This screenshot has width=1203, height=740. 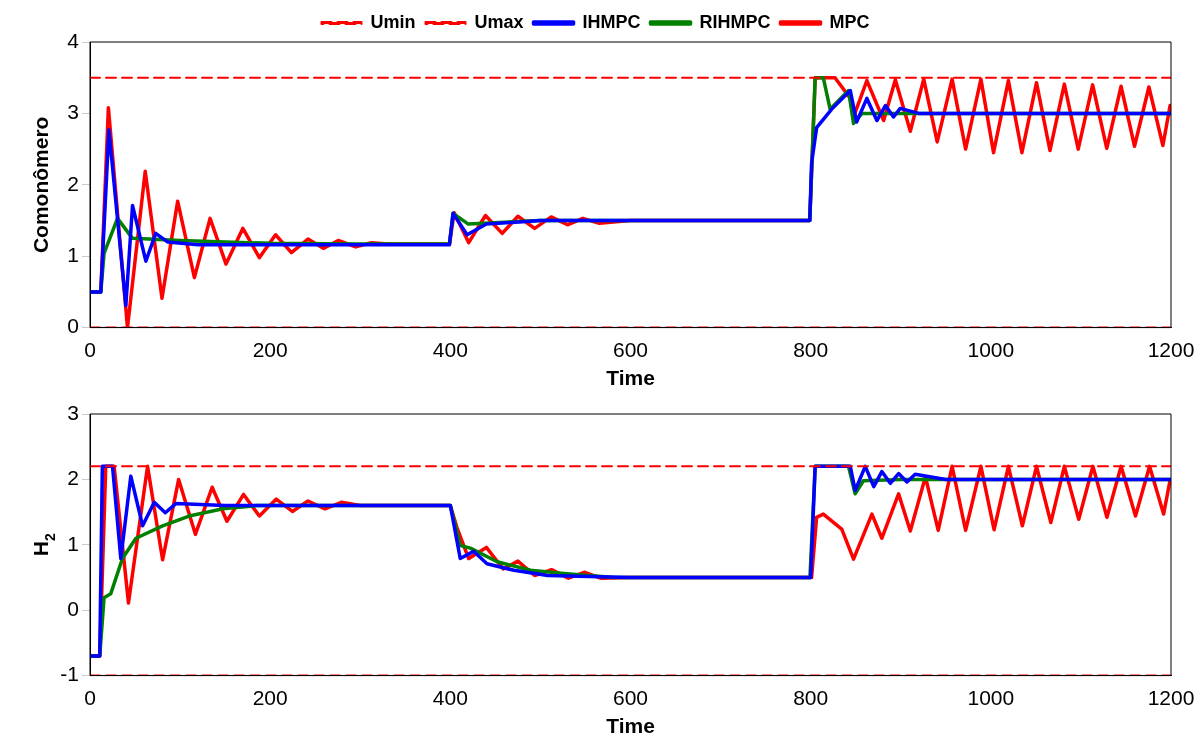 What do you see at coordinates (393, 21) in the screenshot?
I see `legend-label: Umin` at bounding box center [393, 21].